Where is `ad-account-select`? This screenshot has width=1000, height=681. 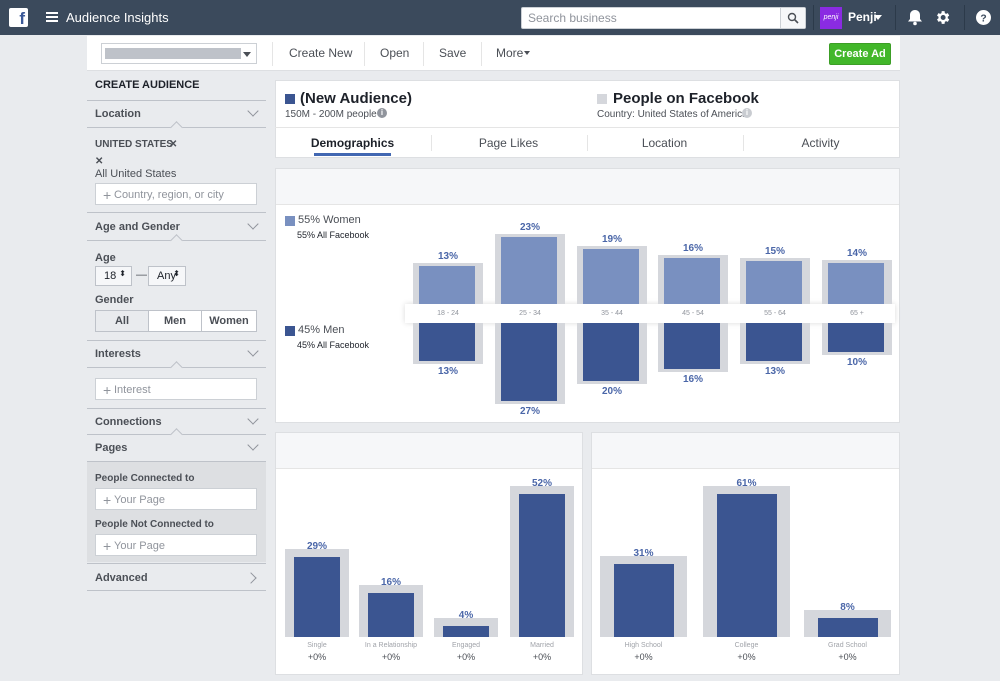 ad-account-select is located at coordinates (179, 53).